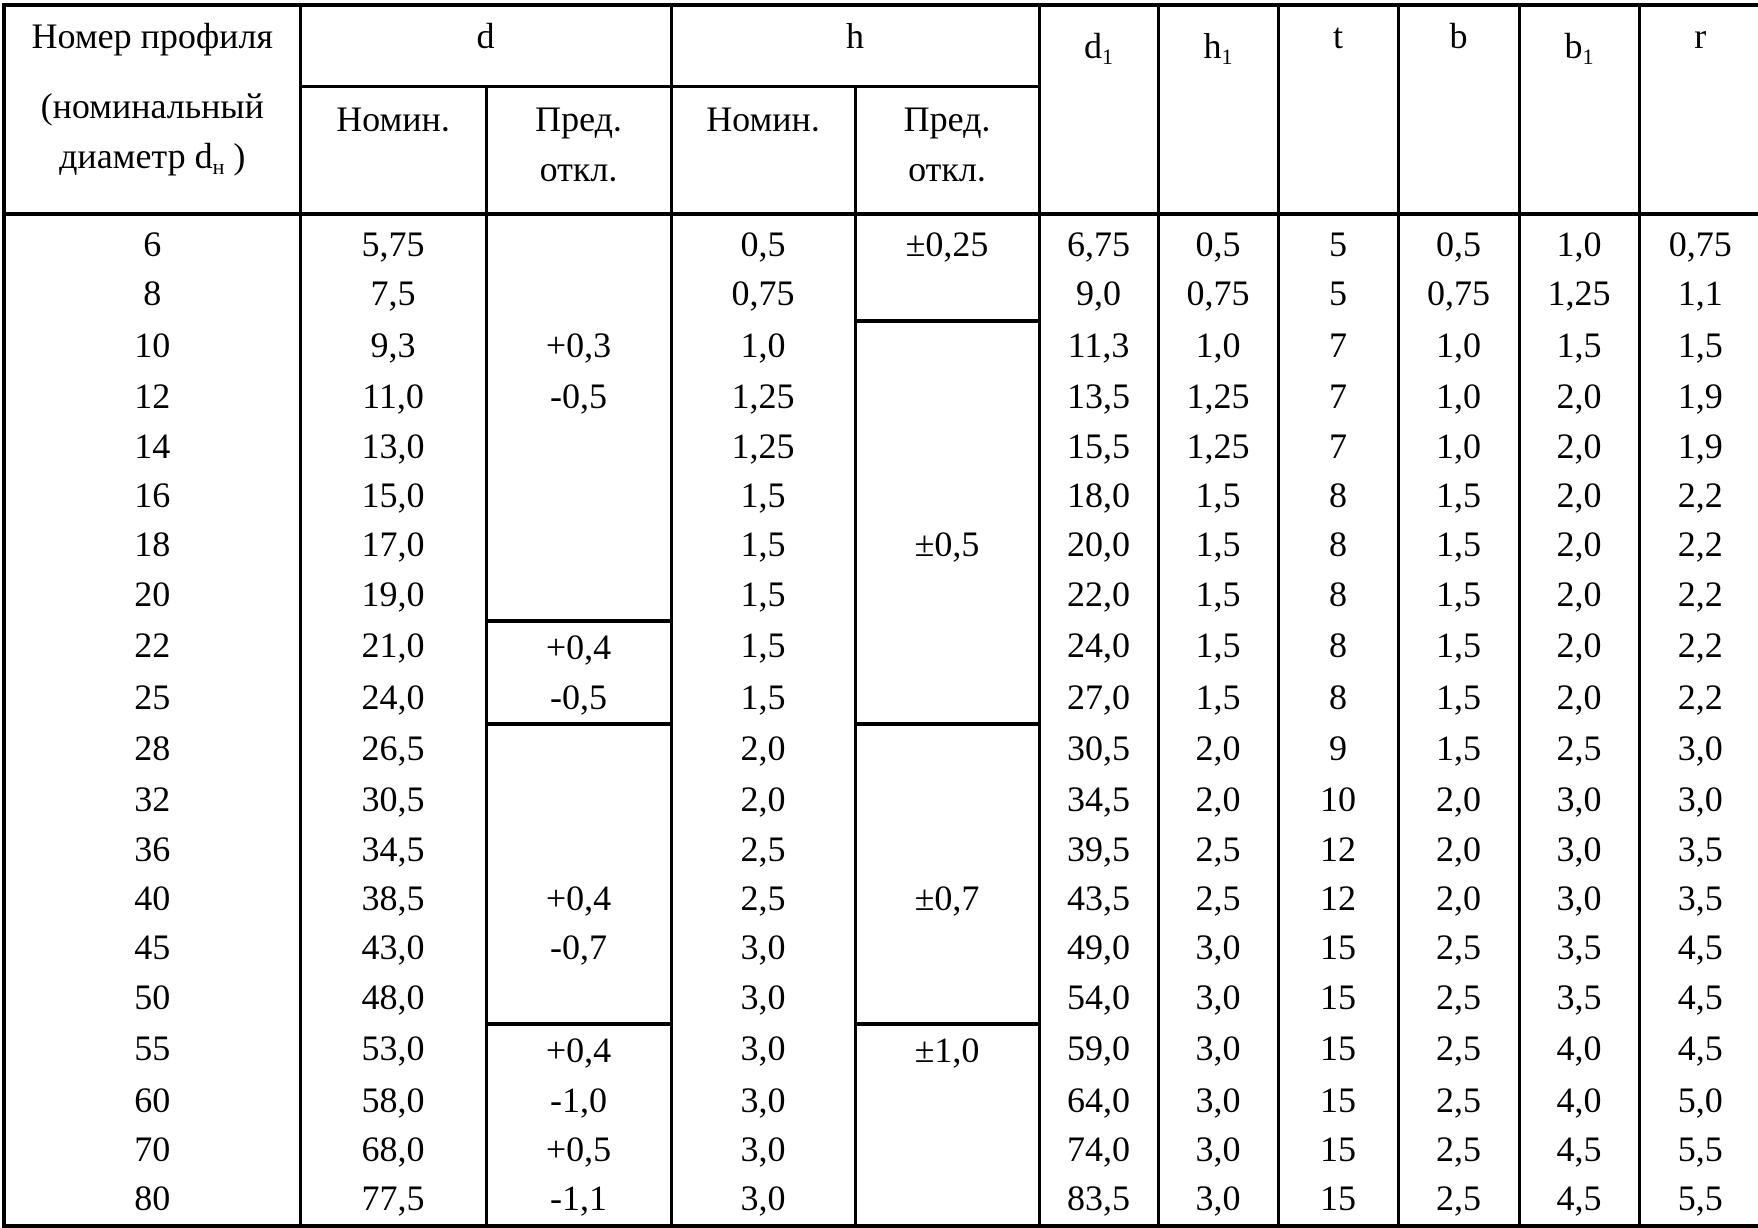 The width and height of the screenshot is (1758, 1228). Describe the element at coordinates (763, 150) in the screenshot. I see `header-h-nomin: Номин.` at that location.